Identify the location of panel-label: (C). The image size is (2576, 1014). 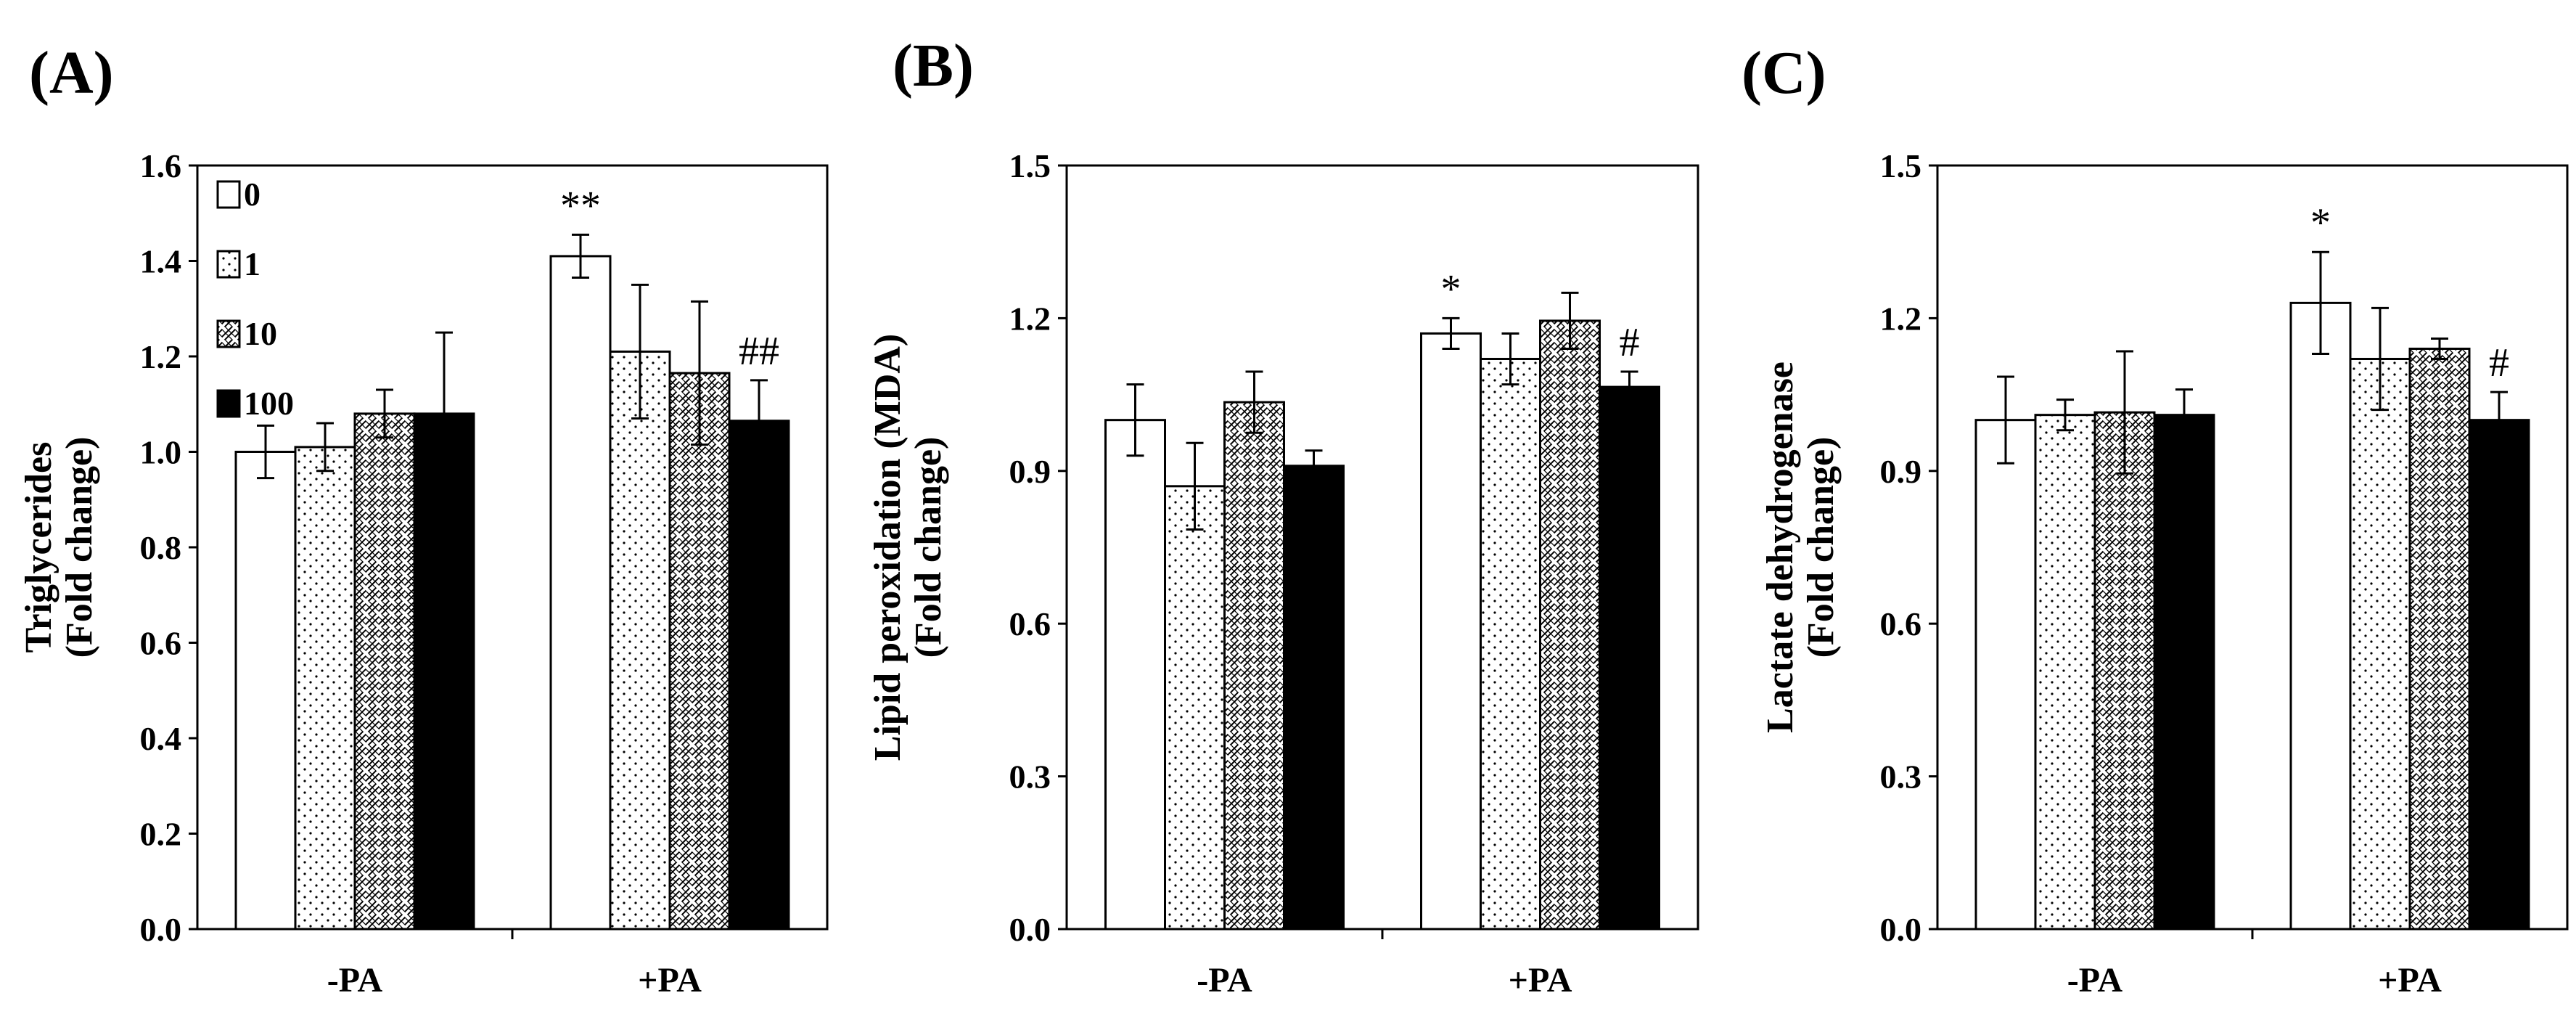
(1784, 73).